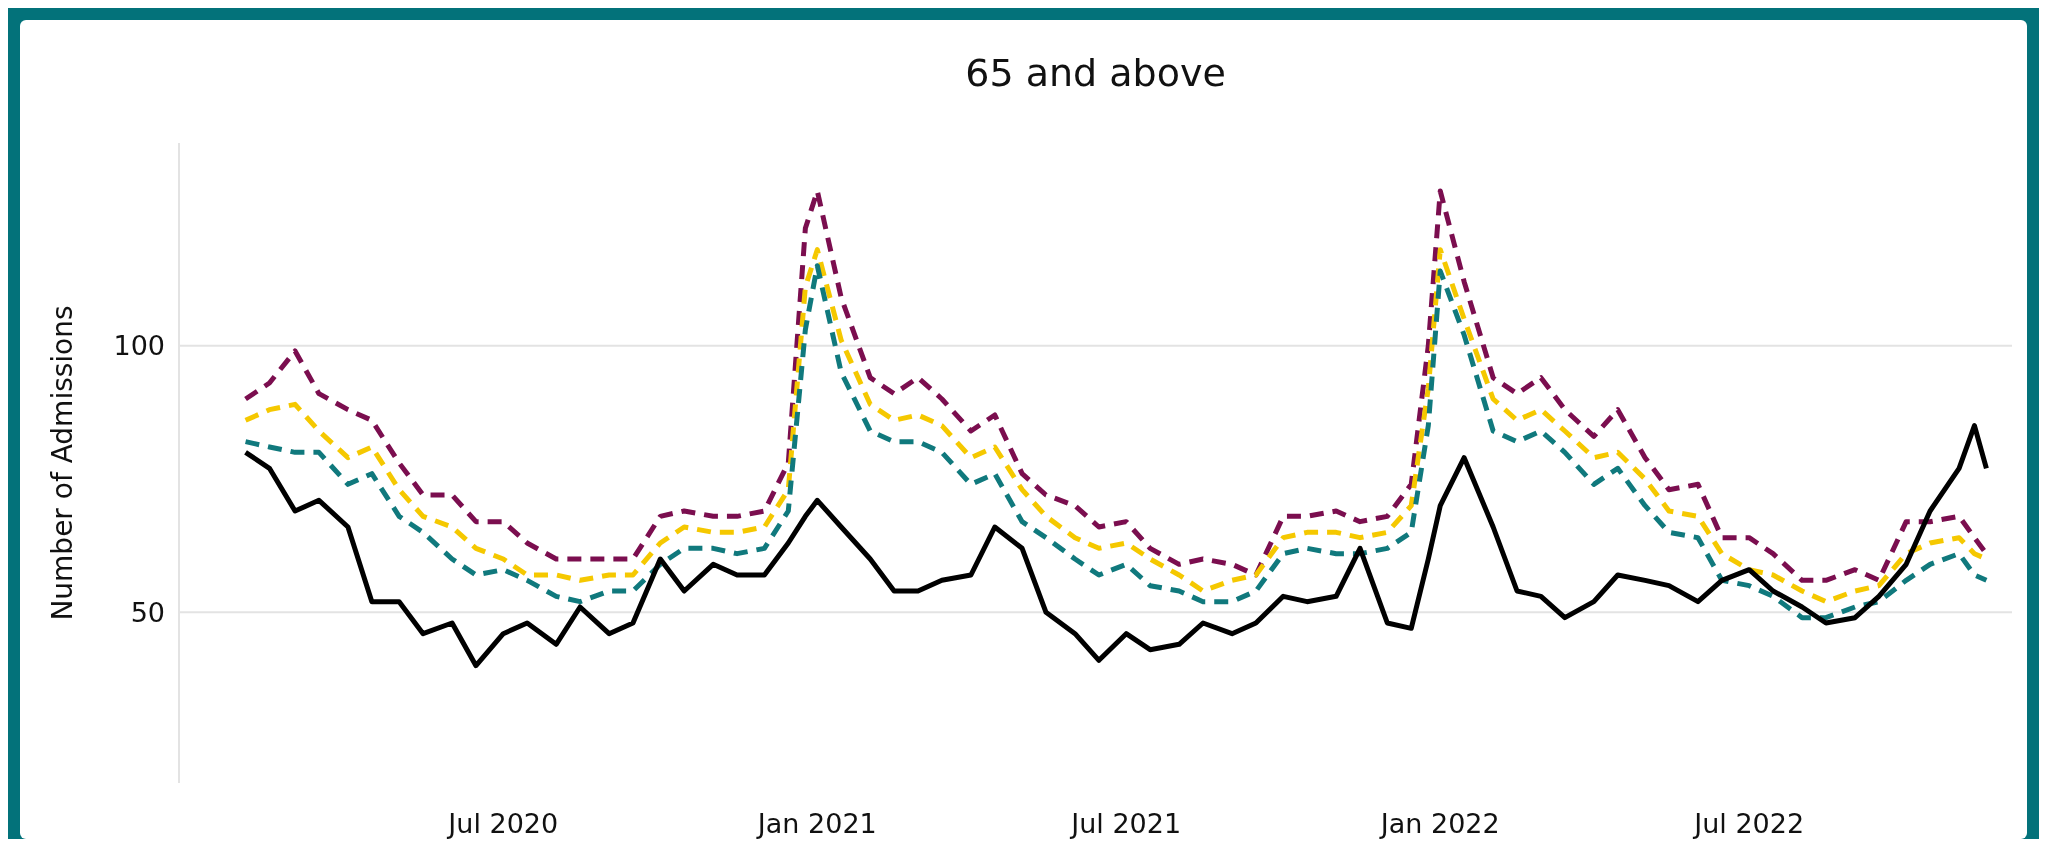 This screenshot has height=847, width=2047. I want to click on chart-title: 65 and above, so click(1095, 73).